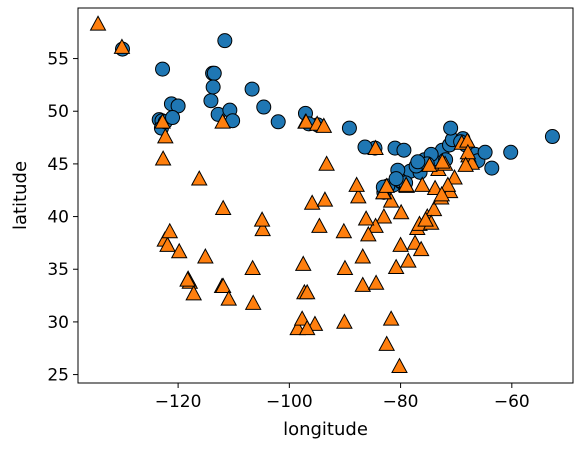  Describe the element at coordinates (20, 195) in the screenshot. I see `y-axis-label: latitude` at that location.